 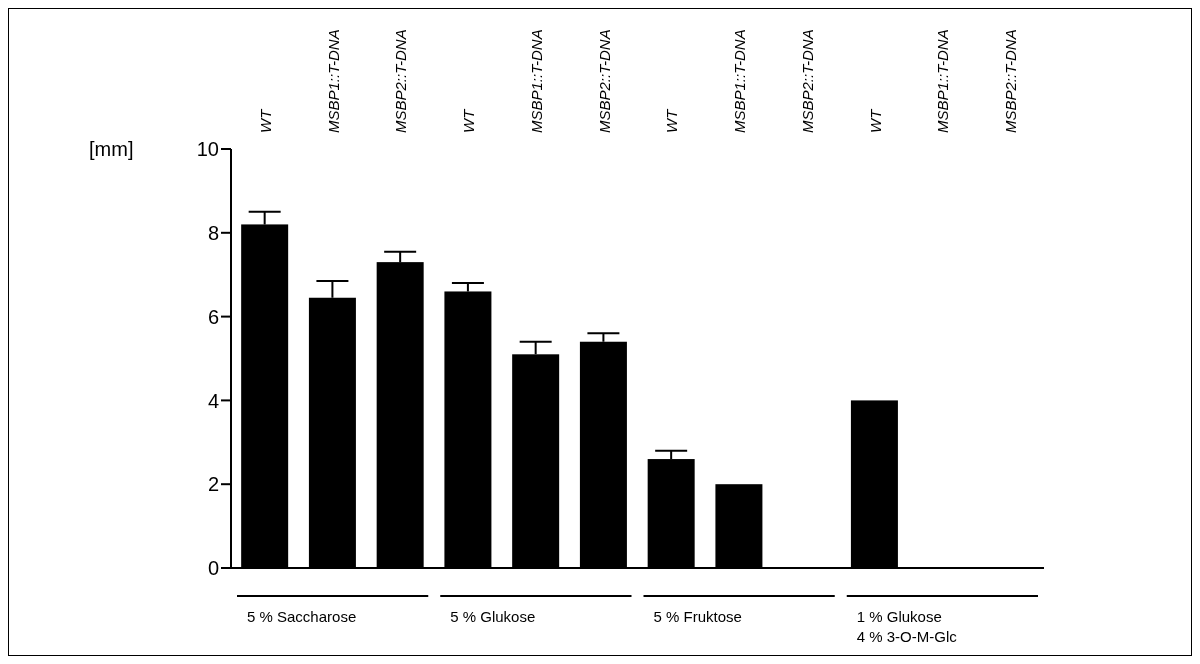 What do you see at coordinates (213, 400) in the screenshot?
I see `y-tick-label: 4` at bounding box center [213, 400].